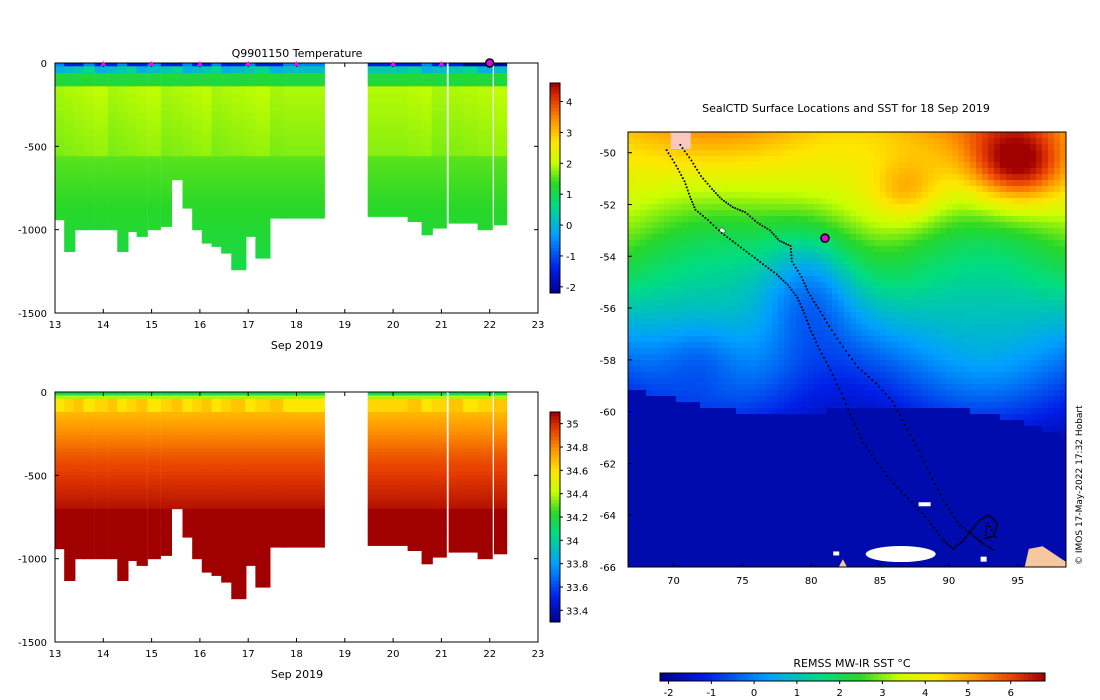 Image resolution: width=1100 pixels, height=700 pixels. What do you see at coordinates (608, 516) in the screenshot?
I see `map-y-tick-label: -64` at bounding box center [608, 516].